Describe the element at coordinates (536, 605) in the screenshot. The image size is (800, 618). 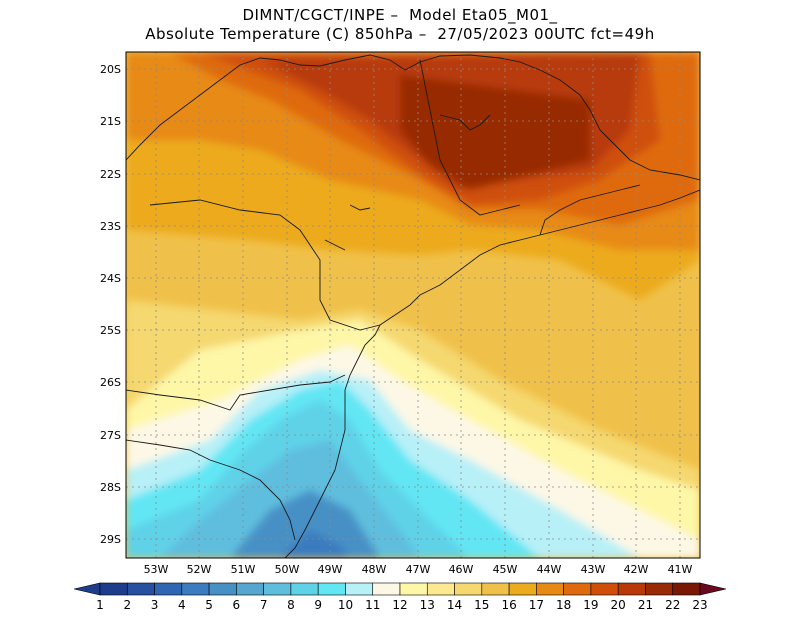
I see `colorbar-label: 17` at that location.